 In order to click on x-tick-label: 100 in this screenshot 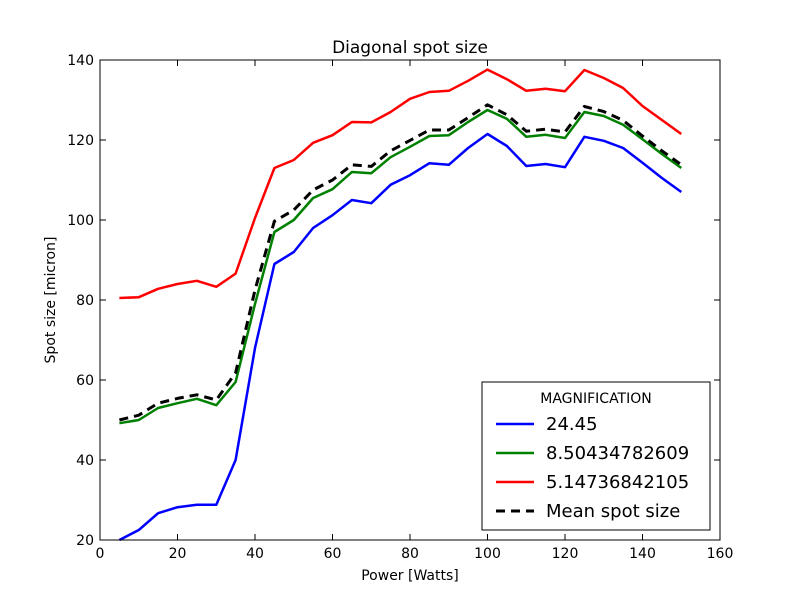, I will do `click(487, 554)`.